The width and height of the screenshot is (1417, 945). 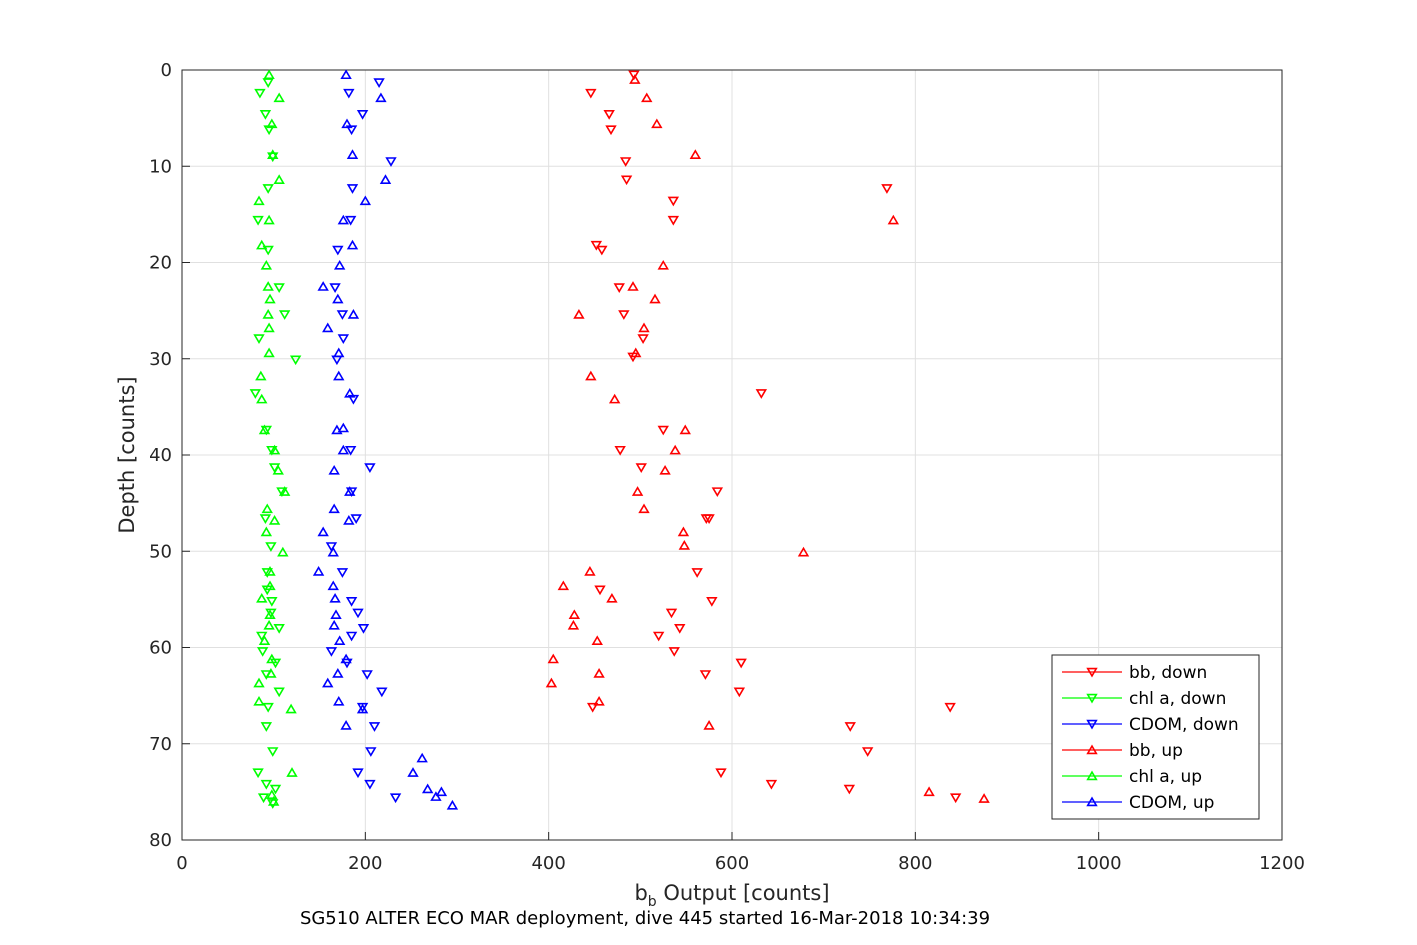 What do you see at coordinates (640, 893) in the screenshot?
I see `x-axis-title-main: b` at bounding box center [640, 893].